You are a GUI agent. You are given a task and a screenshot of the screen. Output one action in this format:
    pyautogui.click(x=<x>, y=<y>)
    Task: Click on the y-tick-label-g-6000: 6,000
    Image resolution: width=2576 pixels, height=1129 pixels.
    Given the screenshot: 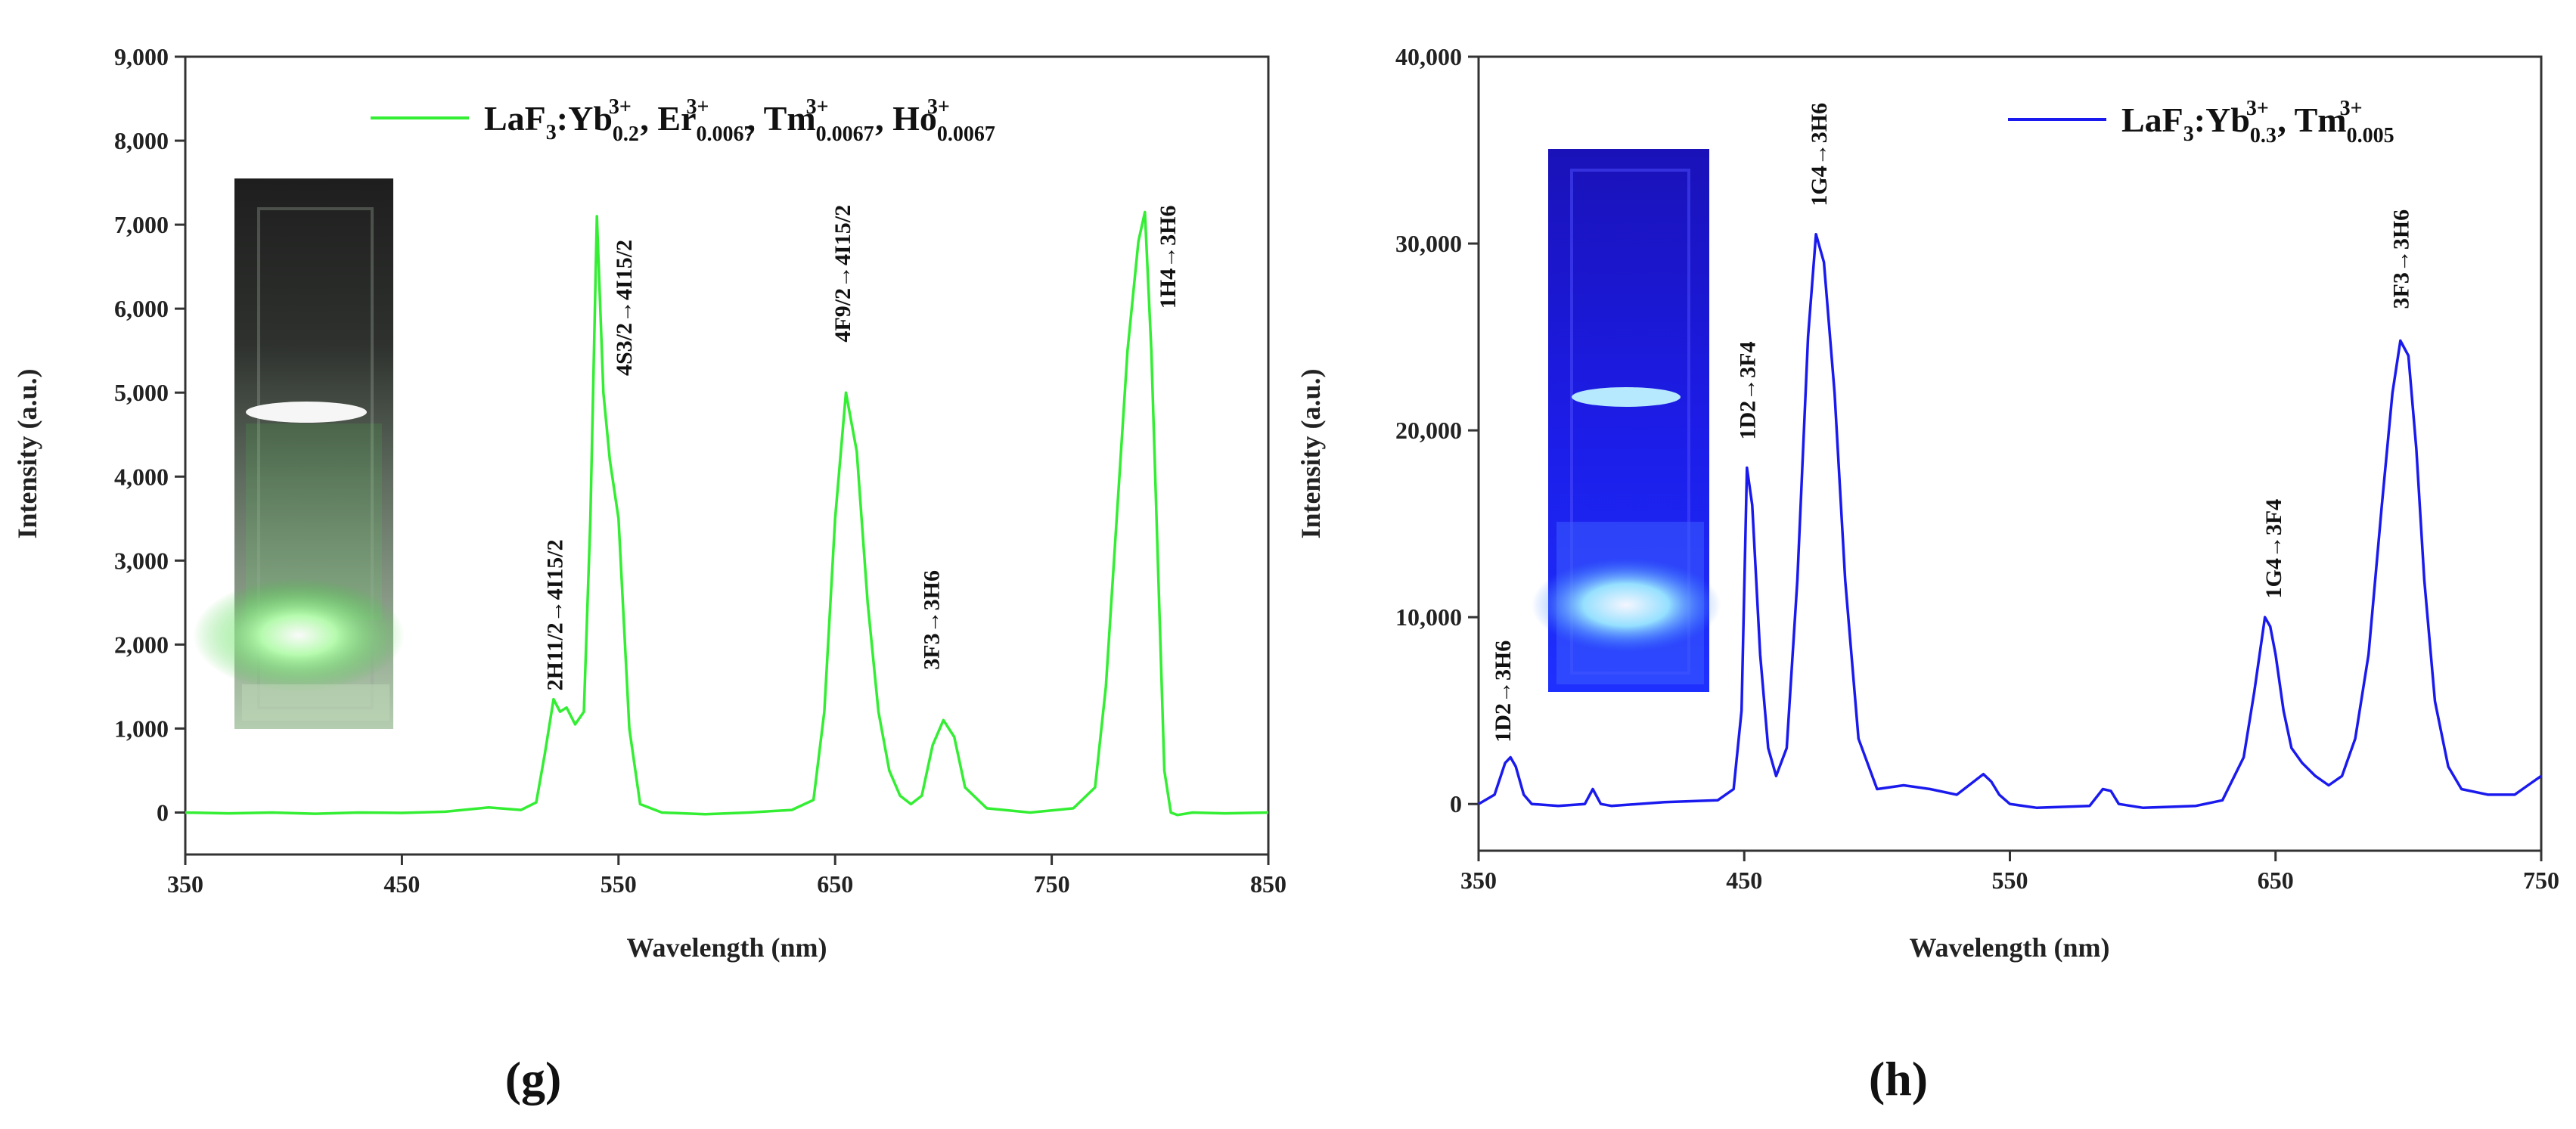 What is the action you would take?
    pyautogui.click(x=141, y=308)
    